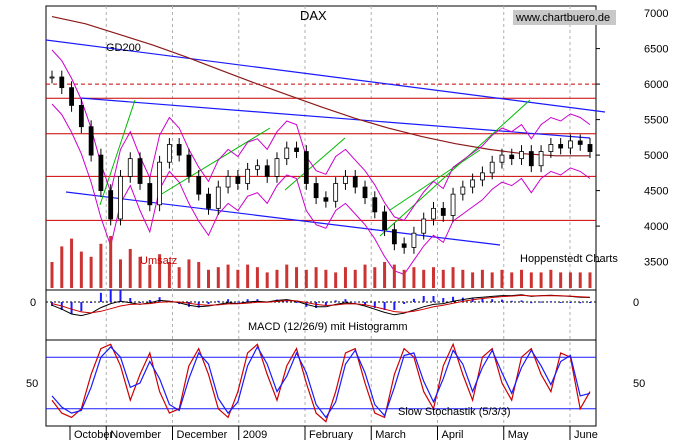 This screenshot has height=440, width=676. Describe the element at coordinates (435, 180) in the screenshot. I see `green-trend-segment` at that location.